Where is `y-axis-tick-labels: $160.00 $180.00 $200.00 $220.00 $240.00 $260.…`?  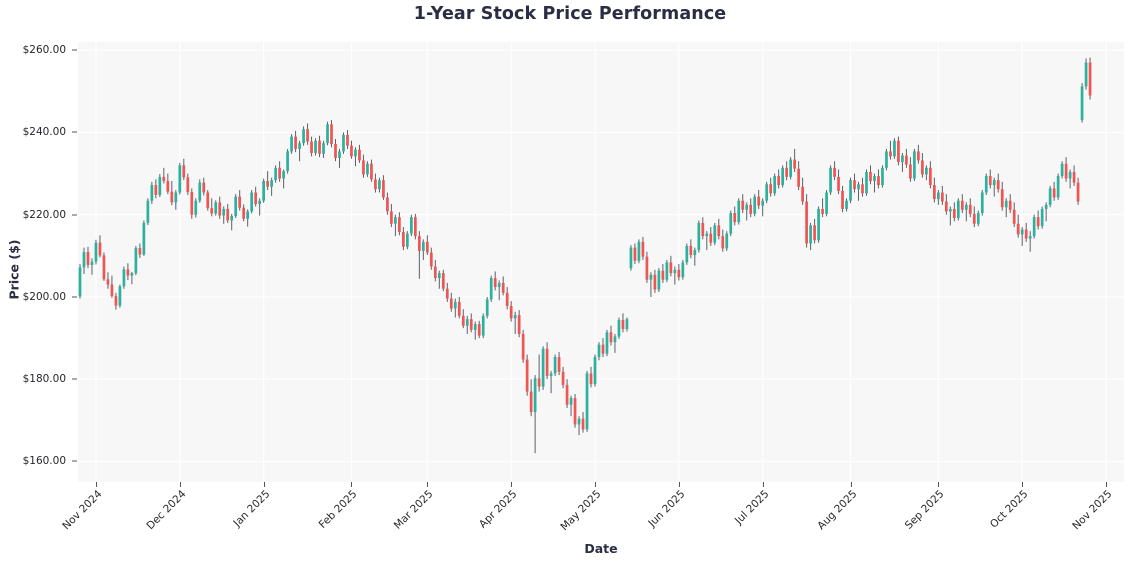
y-axis-tick-labels: $160.00 $180.00 $200.00 $220.00 $240.00 $260.… is located at coordinates (33, 262).